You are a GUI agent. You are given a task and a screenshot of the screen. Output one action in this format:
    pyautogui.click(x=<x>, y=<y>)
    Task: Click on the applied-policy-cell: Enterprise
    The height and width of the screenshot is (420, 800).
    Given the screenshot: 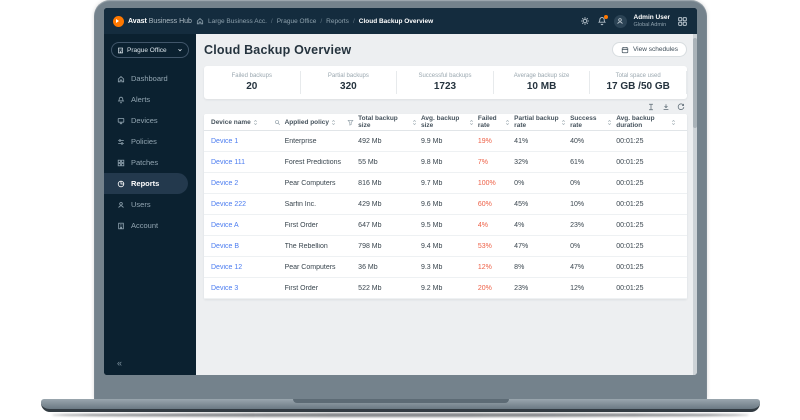 What is the action you would take?
    pyautogui.click(x=300, y=141)
    